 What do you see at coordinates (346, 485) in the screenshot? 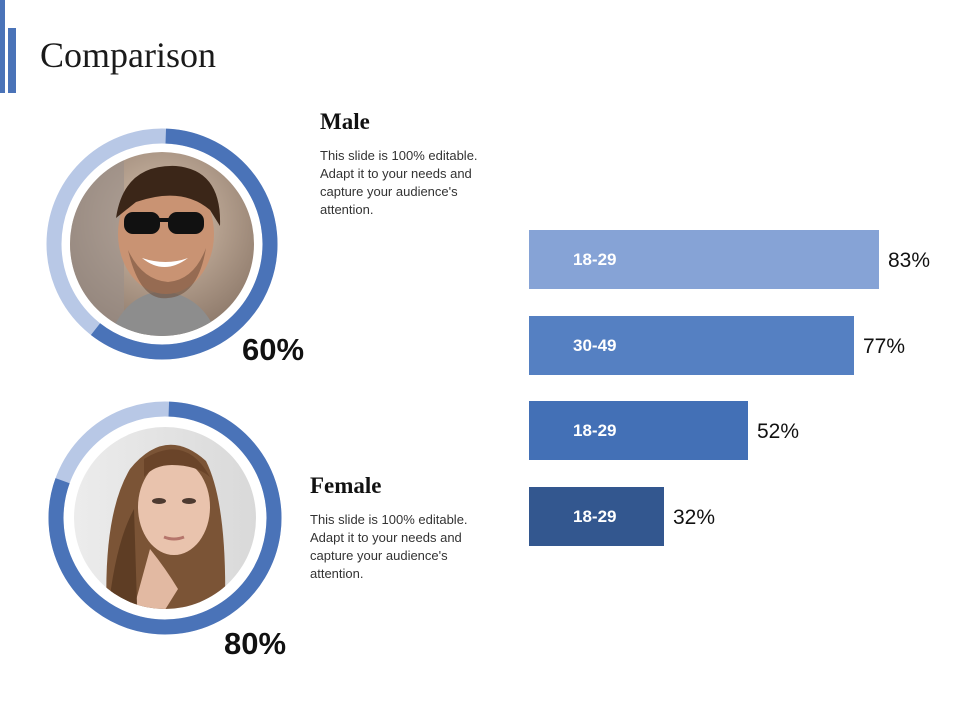
I see `female-heading: Female` at bounding box center [346, 485].